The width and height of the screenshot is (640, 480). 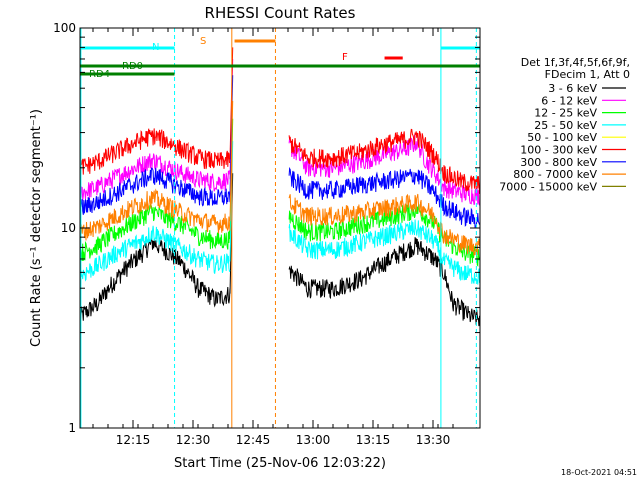 What do you see at coordinates (72, 428) in the screenshot?
I see `y-tick-label: 1` at bounding box center [72, 428].